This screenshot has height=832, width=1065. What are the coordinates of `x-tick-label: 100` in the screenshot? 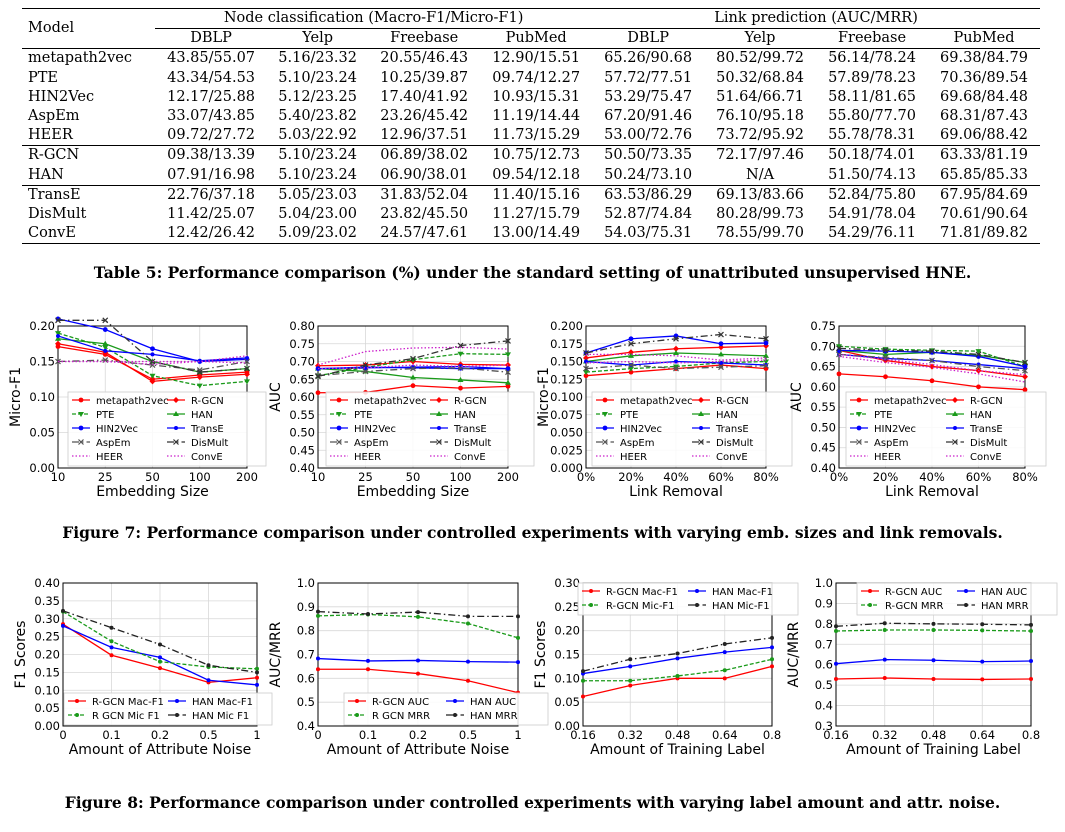 It's located at (200, 477).